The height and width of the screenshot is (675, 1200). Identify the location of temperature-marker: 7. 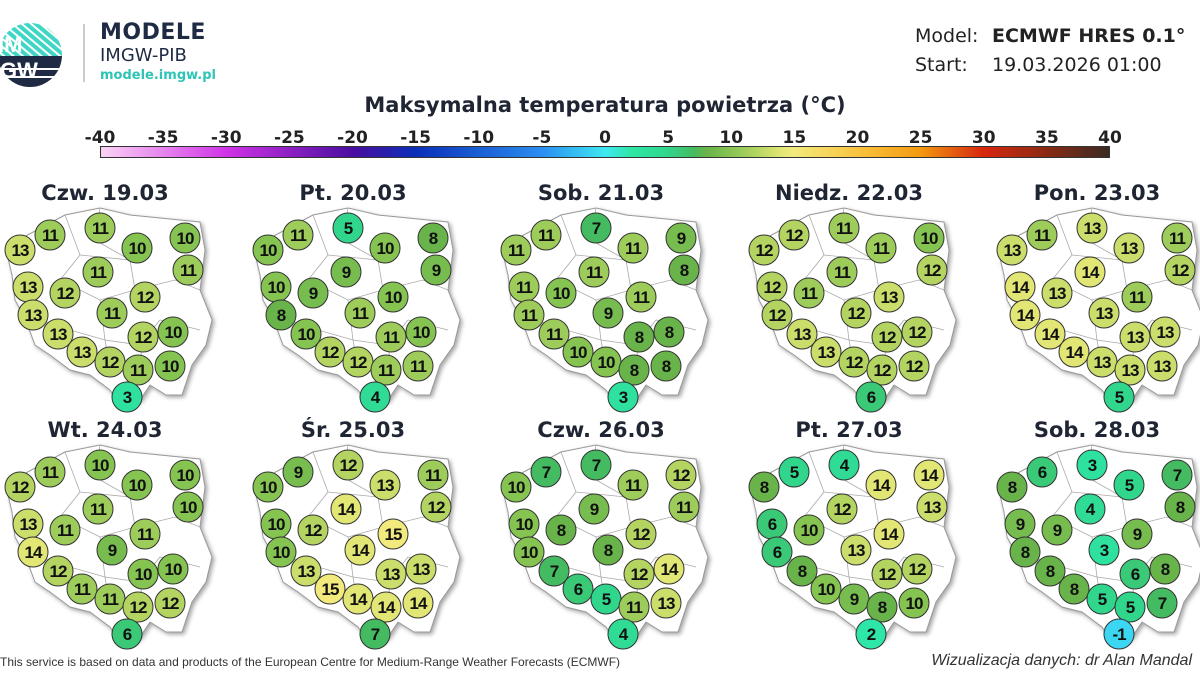
(596, 228).